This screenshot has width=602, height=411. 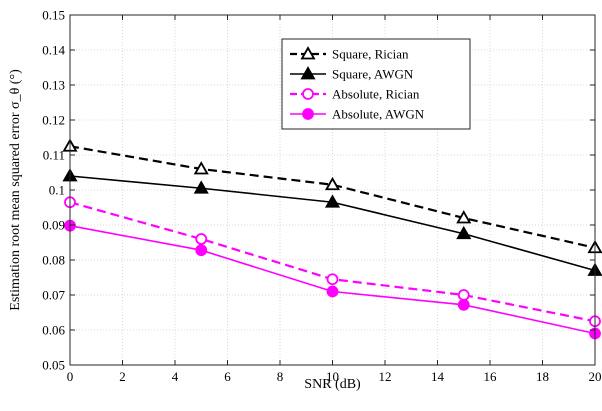 What do you see at coordinates (70, 376) in the screenshot?
I see `x-tick-label: 0` at bounding box center [70, 376].